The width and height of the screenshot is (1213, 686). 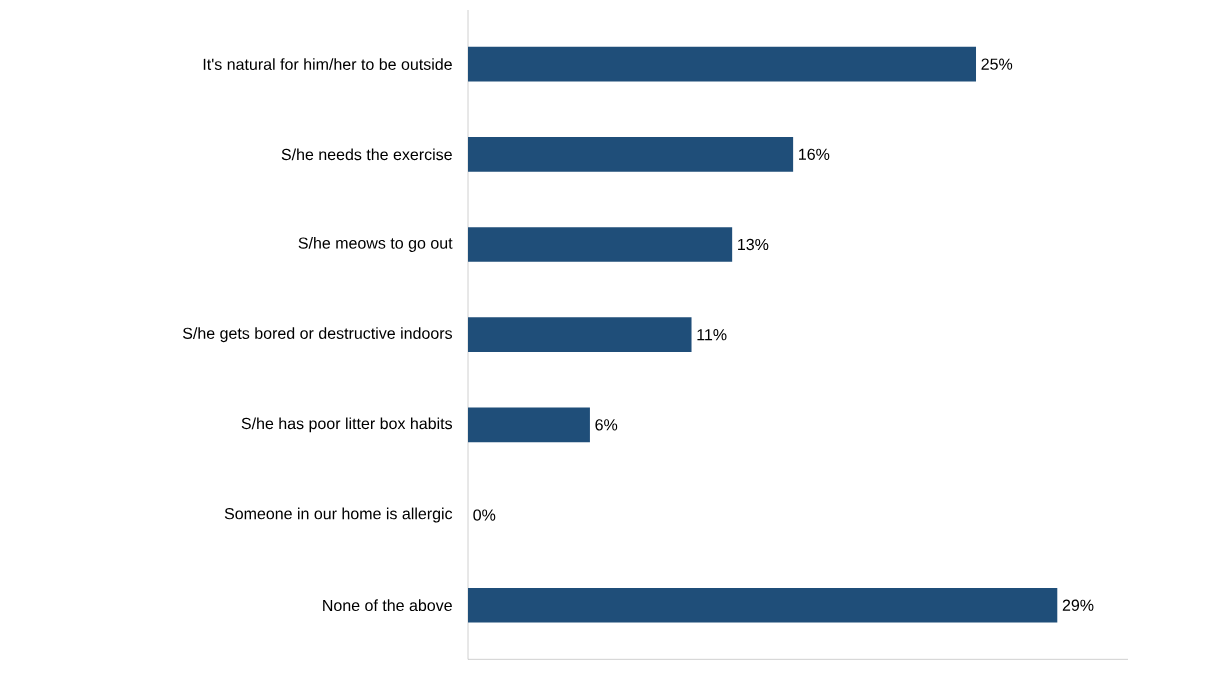 I want to click on data-label: 29%, so click(x=1078, y=605).